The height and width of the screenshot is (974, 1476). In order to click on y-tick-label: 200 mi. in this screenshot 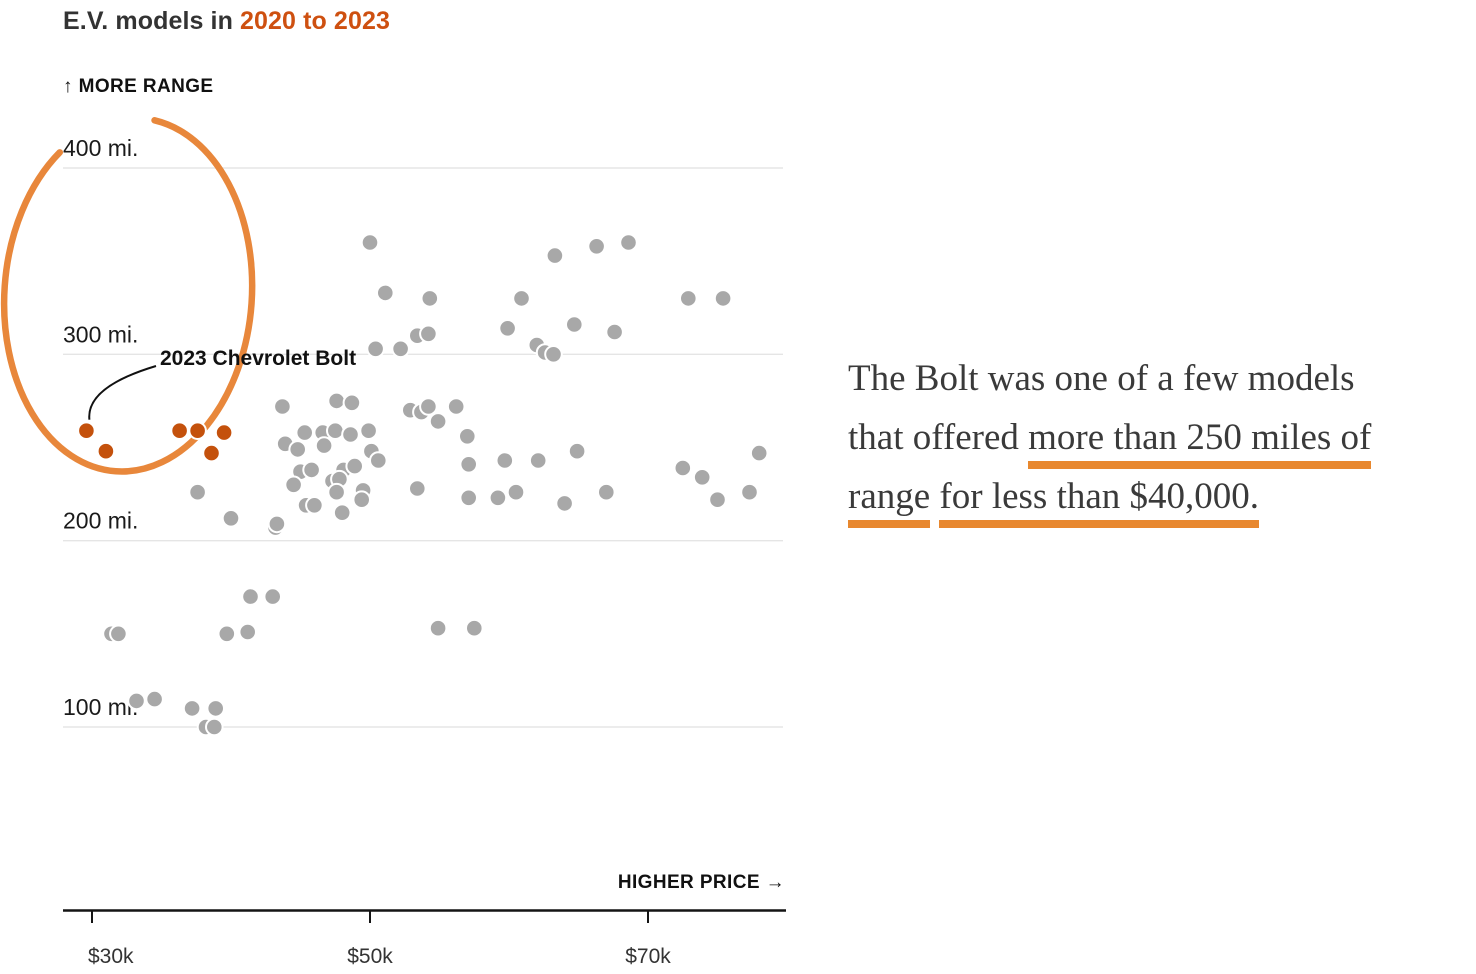, I will do `click(100, 521)`.